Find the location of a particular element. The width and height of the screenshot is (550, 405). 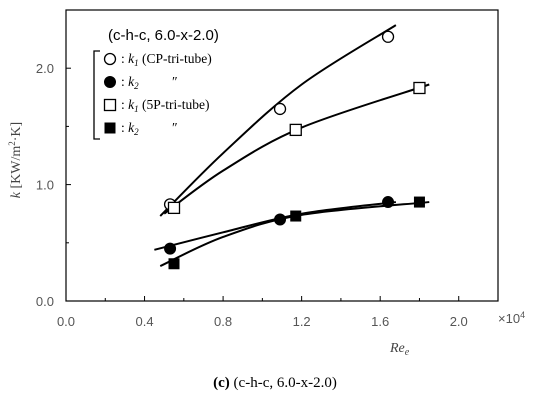

y-axis-label: k [KW/m2·K] is located at coordinates (15, 160).